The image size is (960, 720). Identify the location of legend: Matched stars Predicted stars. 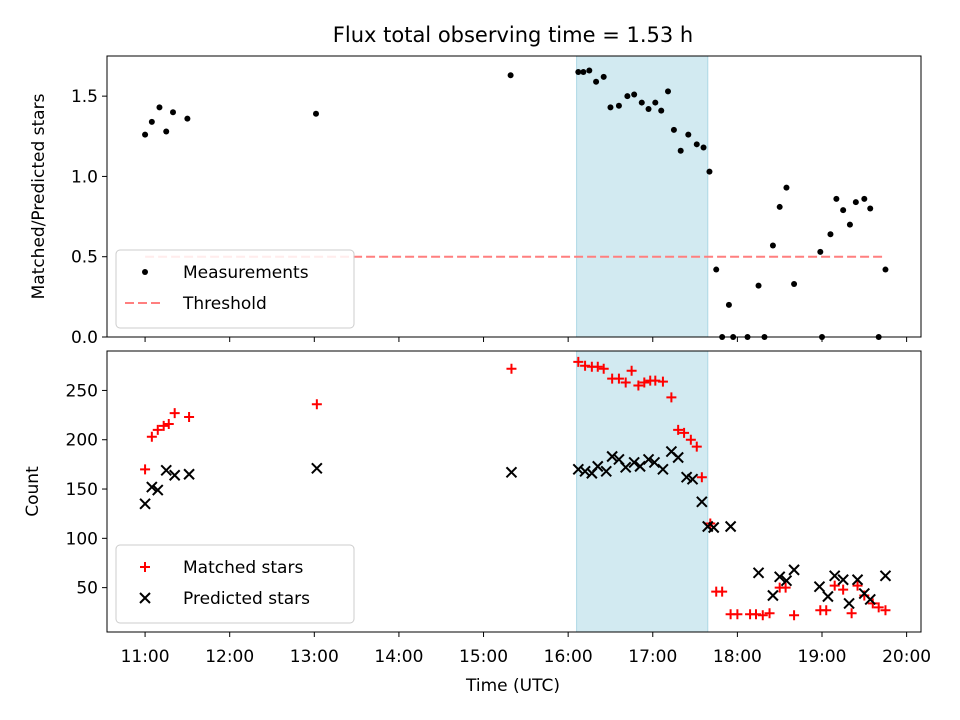
(235, 584).